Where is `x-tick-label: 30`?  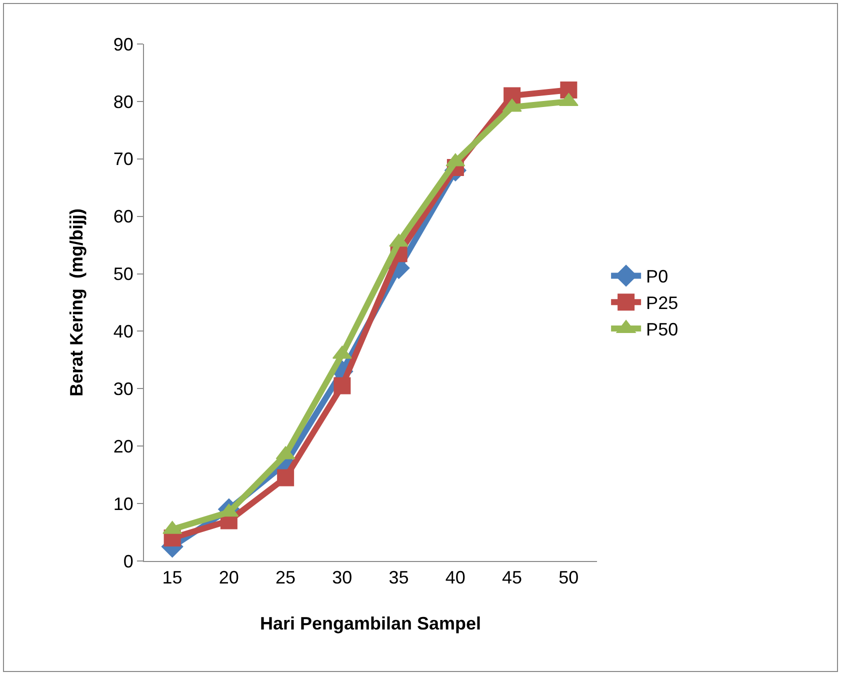
x-tick-label: 30 is located at coordinates (342, 578).